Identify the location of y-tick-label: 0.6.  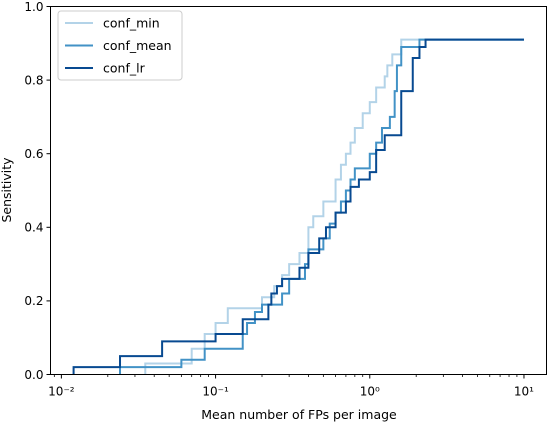
(33, 154).